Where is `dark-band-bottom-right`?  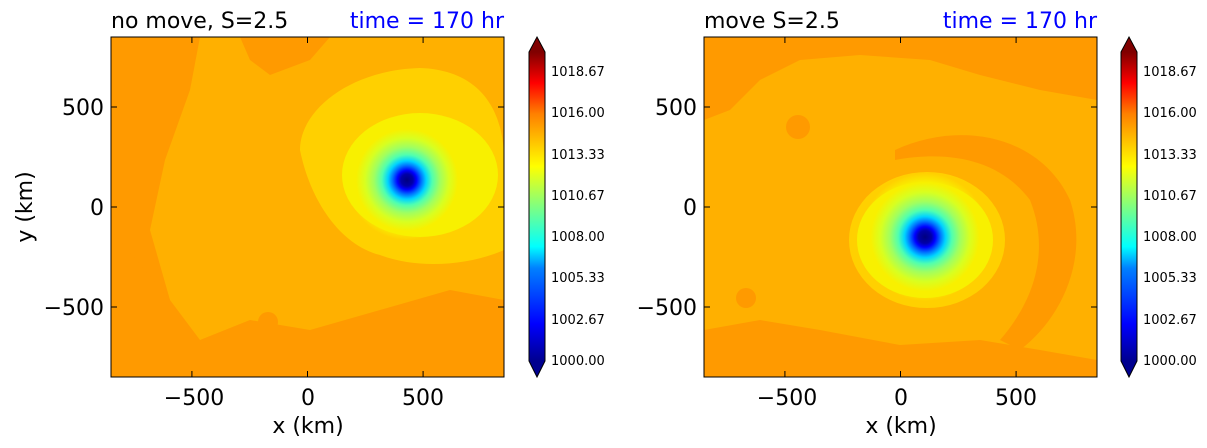
dark-band-bottom-right is located at coordinates (900, 348).